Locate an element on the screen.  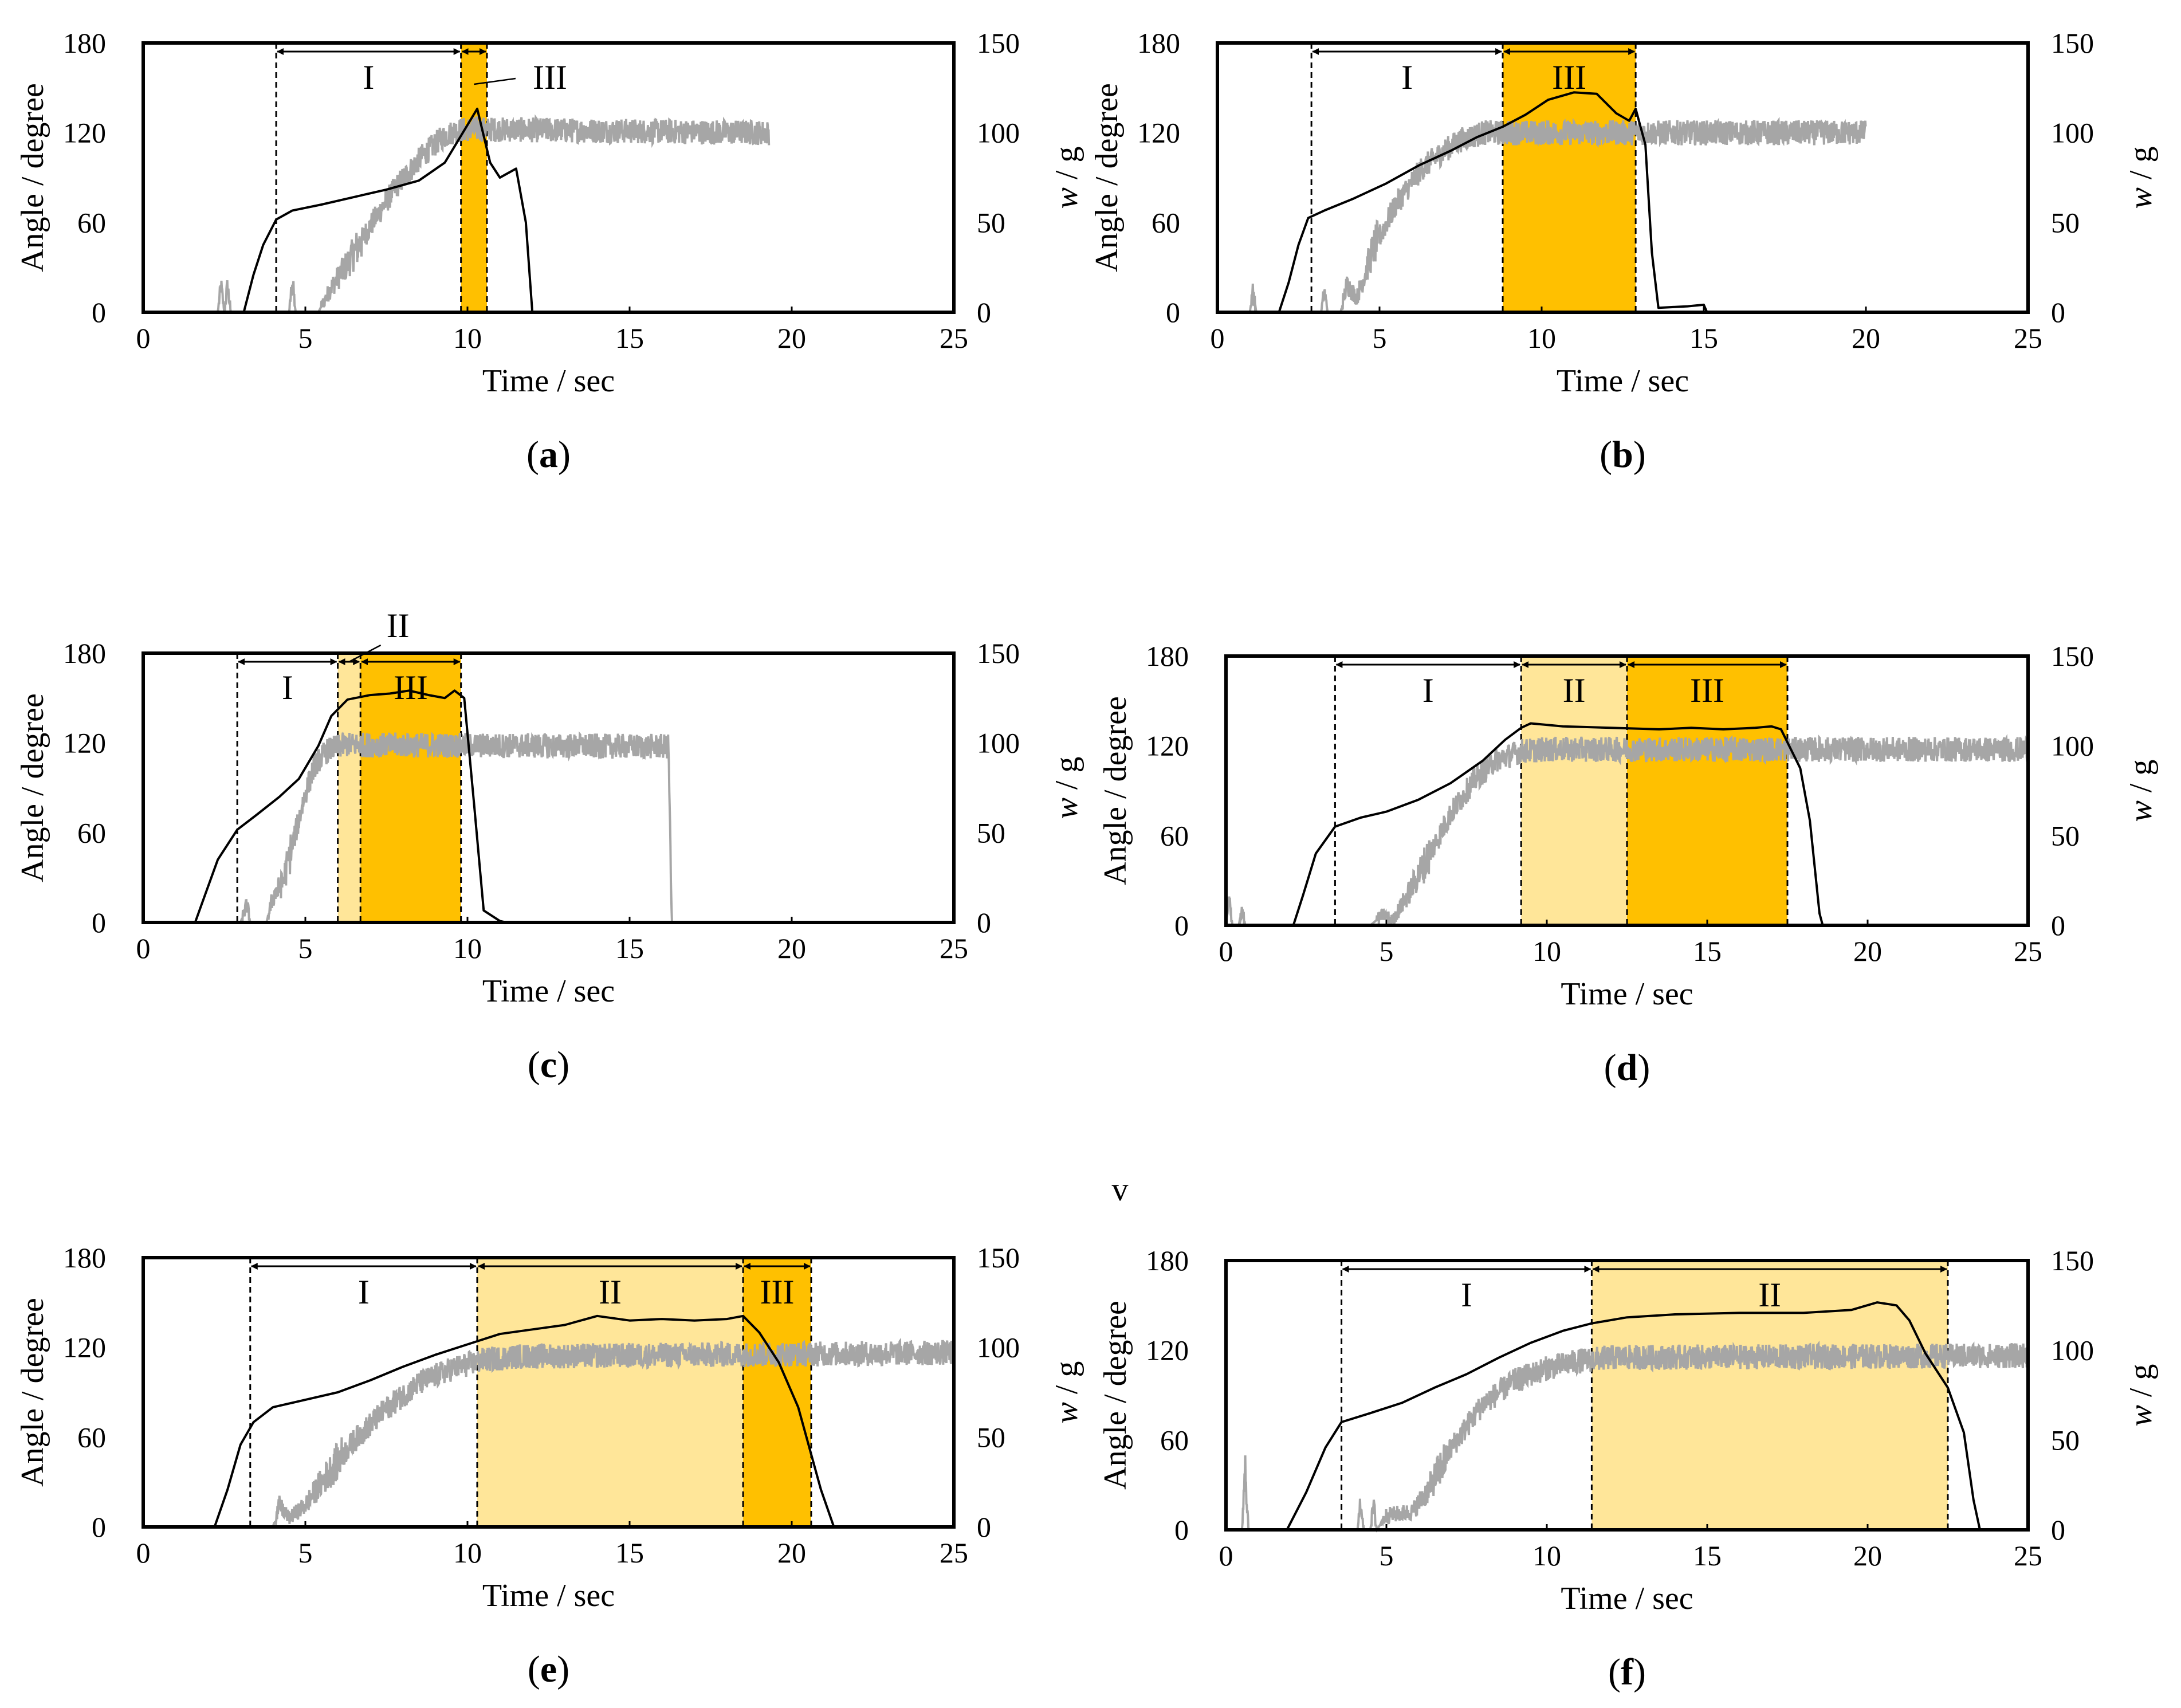
phase-leader-line is located at coordinates (495, 81).